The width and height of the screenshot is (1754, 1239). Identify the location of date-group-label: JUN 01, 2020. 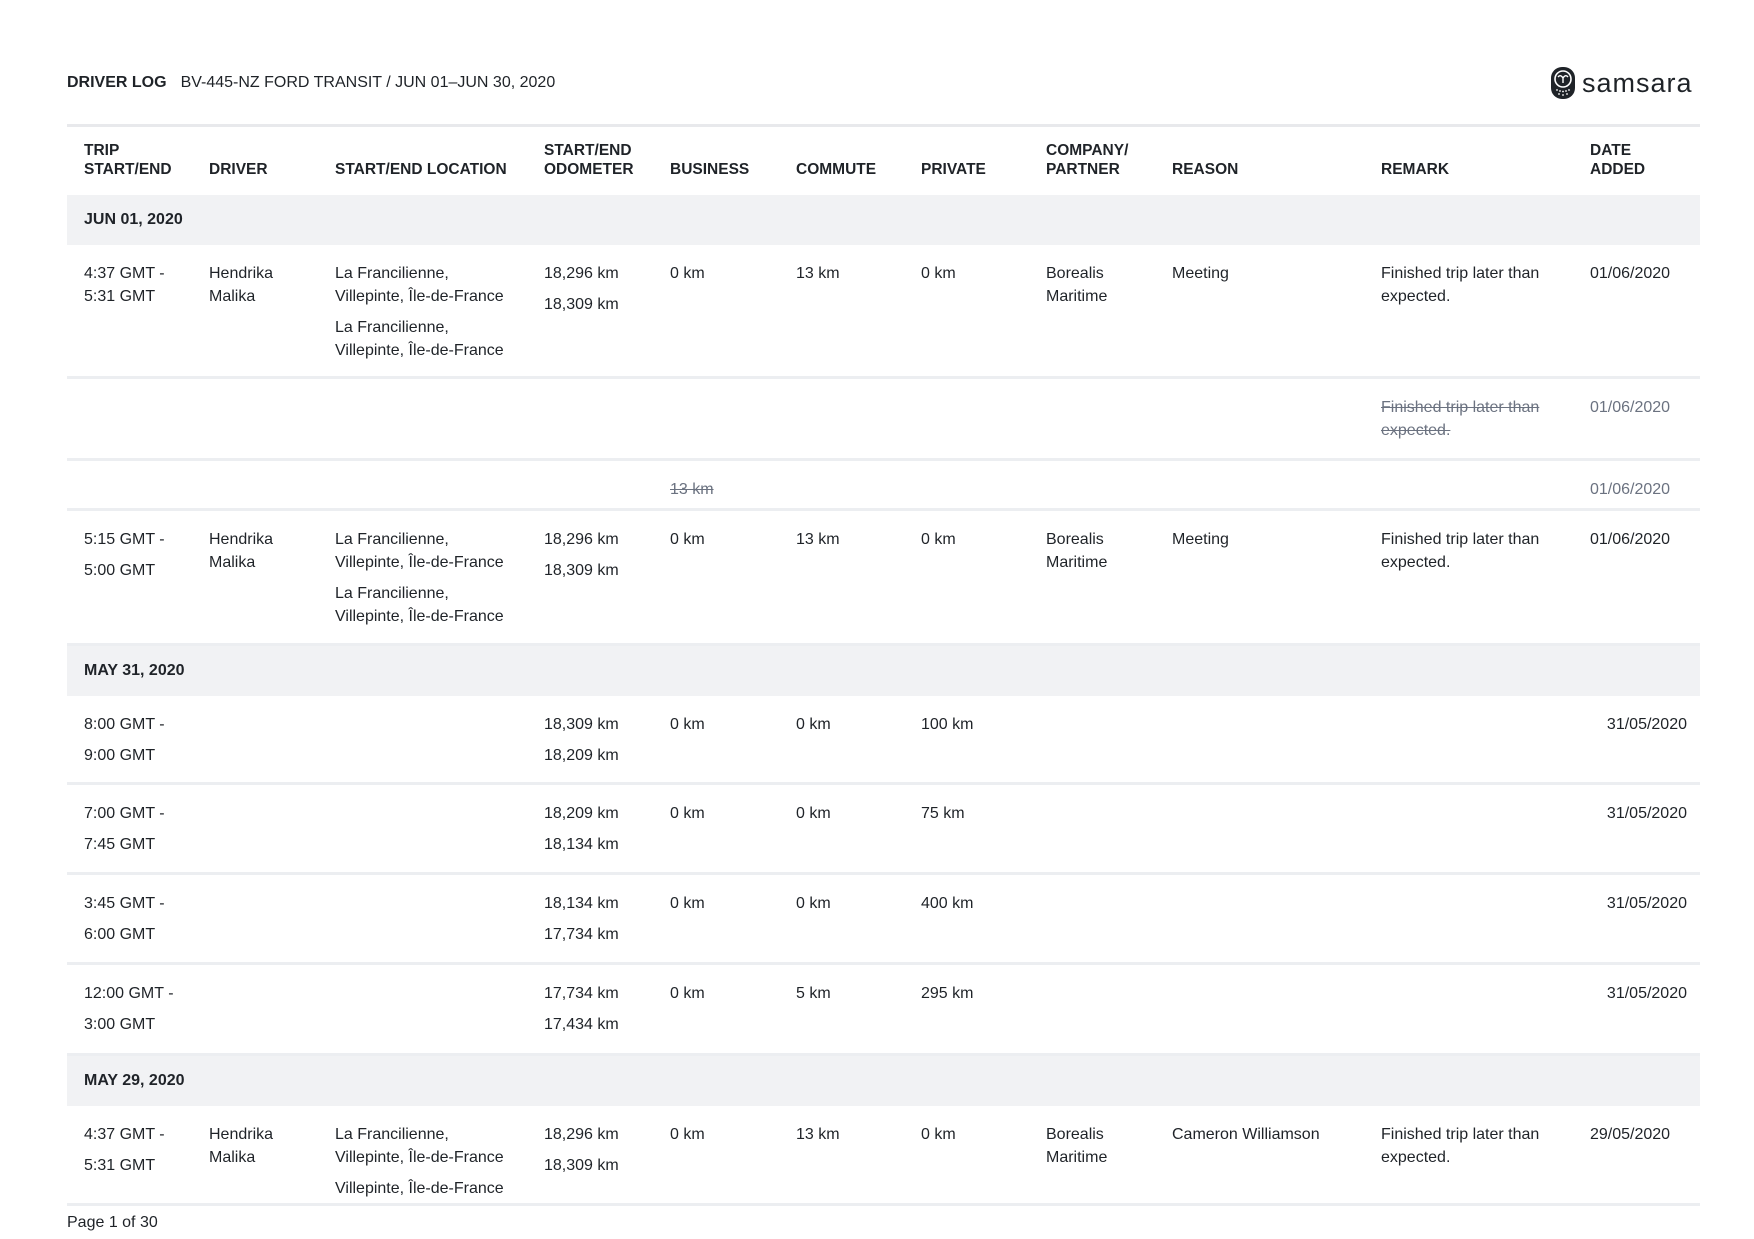
(133, 219).